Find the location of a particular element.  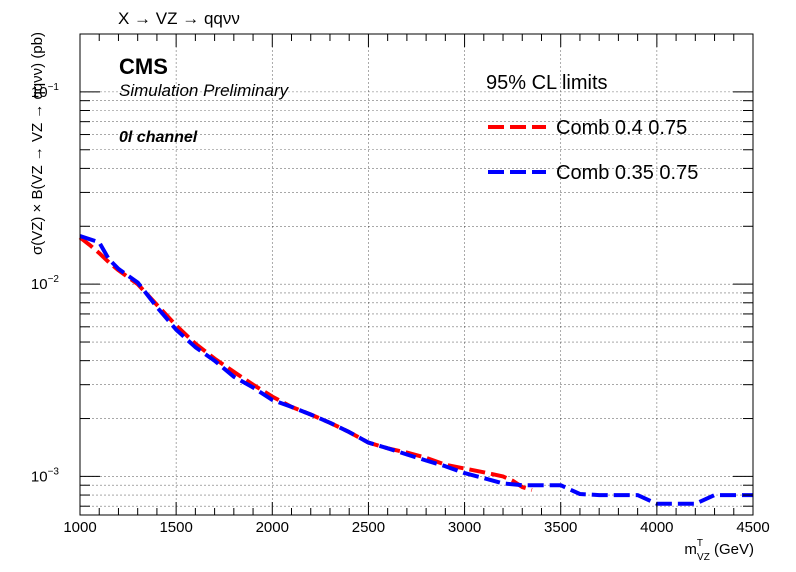

chart-title: X → VZ → qqνν is located at coordinates (179, 18).